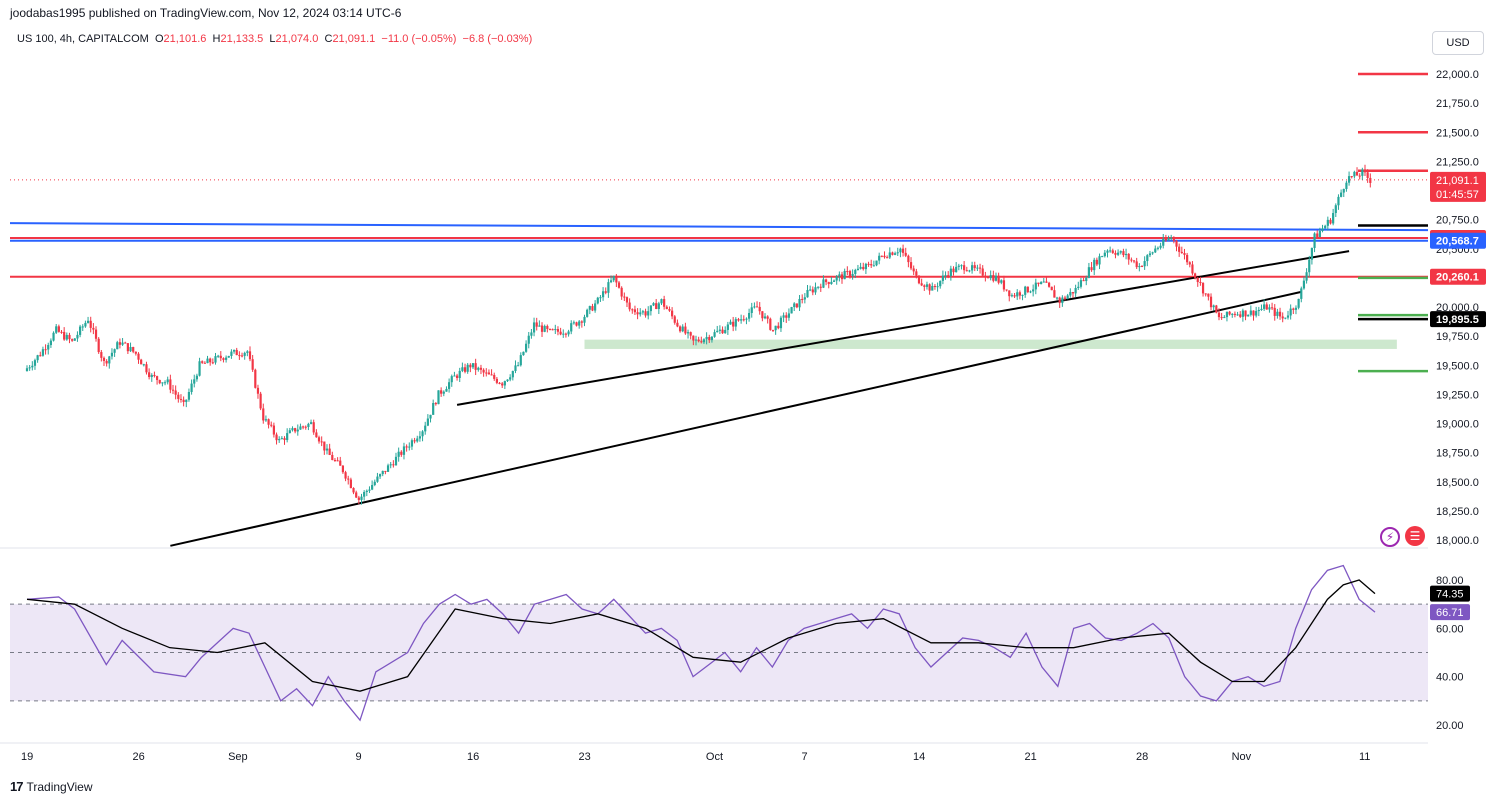  What do you see at coordinates (719, 227) in the screenshot?
I see `blue-trend-line` at bounding box center [719, 227].